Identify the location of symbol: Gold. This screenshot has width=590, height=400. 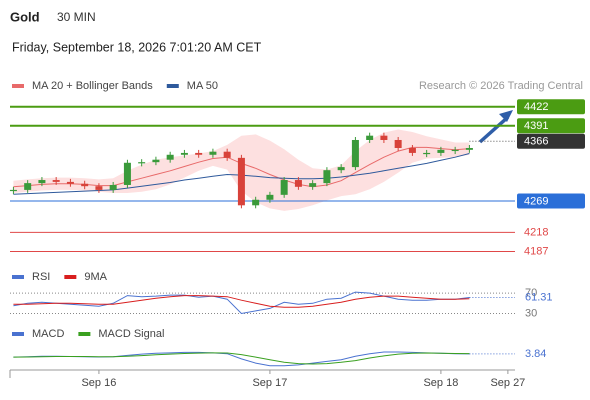
(25, 16).